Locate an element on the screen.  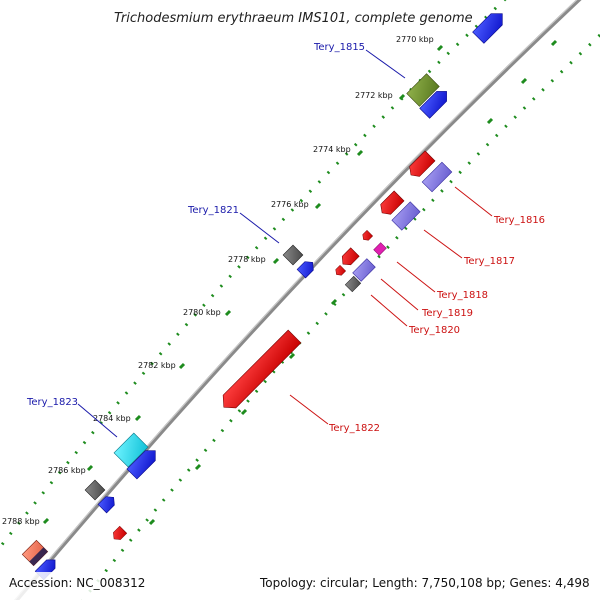
kbp-label: 2774 kbp is located at coordinates (332, 149).